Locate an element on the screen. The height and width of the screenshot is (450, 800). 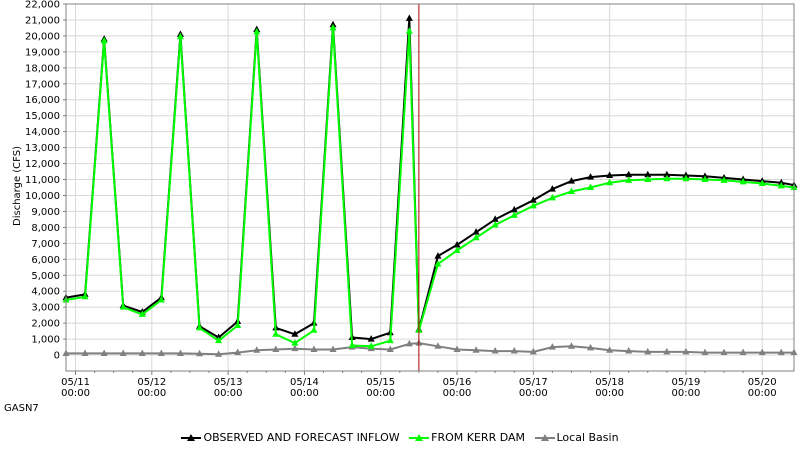
legend-marker-local is located at coordinates (544, 437).